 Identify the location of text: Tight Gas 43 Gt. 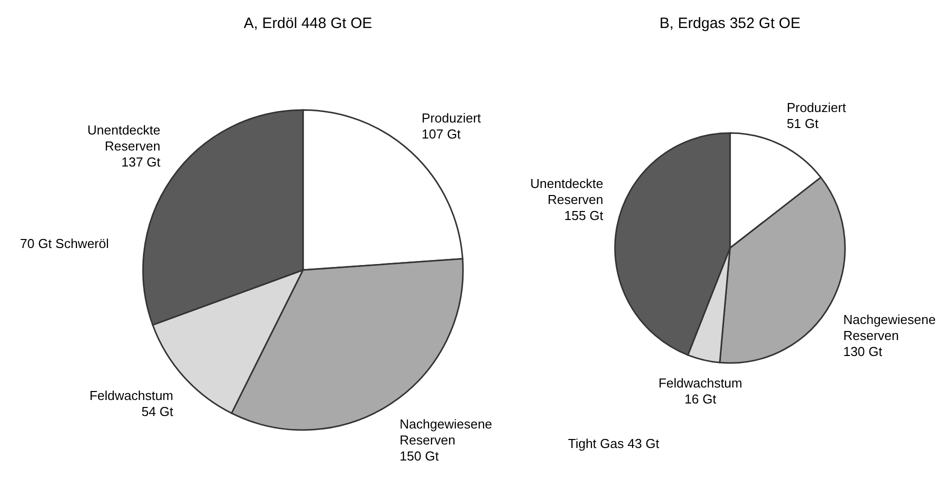
(614, 443).